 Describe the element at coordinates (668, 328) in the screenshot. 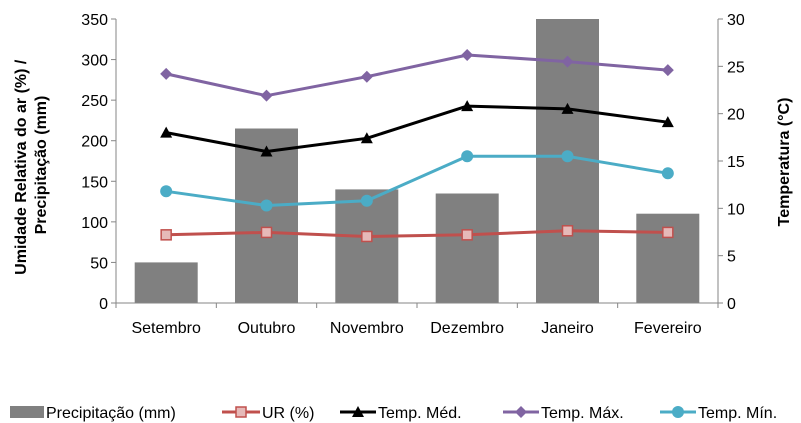

I see `x-tick-label: Fevereiro` at that location.